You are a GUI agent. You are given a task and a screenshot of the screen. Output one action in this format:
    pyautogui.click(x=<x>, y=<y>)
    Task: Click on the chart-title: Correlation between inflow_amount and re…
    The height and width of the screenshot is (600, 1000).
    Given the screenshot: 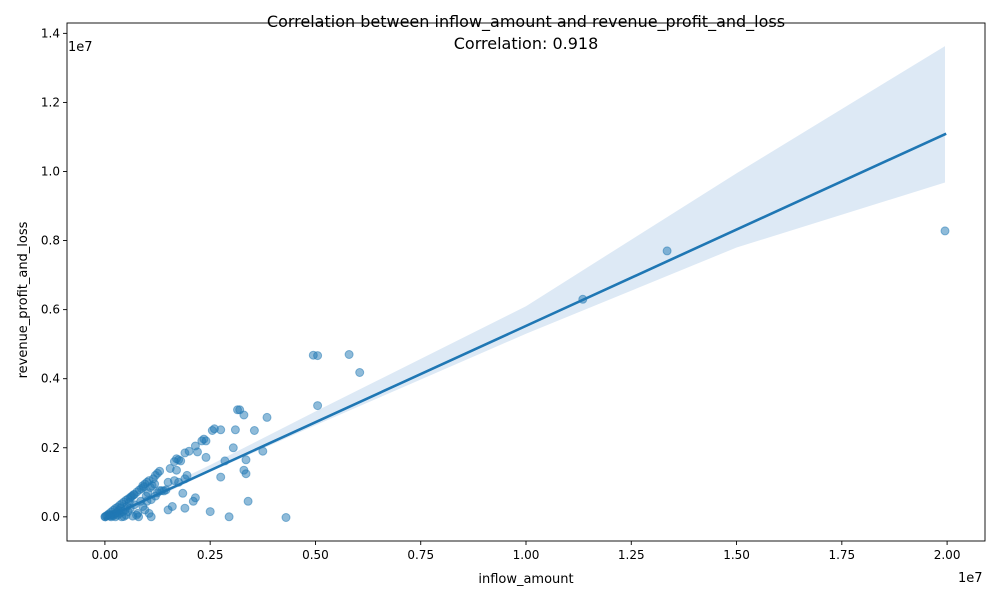 What is the action you would take?
    pyautogui.click(x=526, y=22)
    